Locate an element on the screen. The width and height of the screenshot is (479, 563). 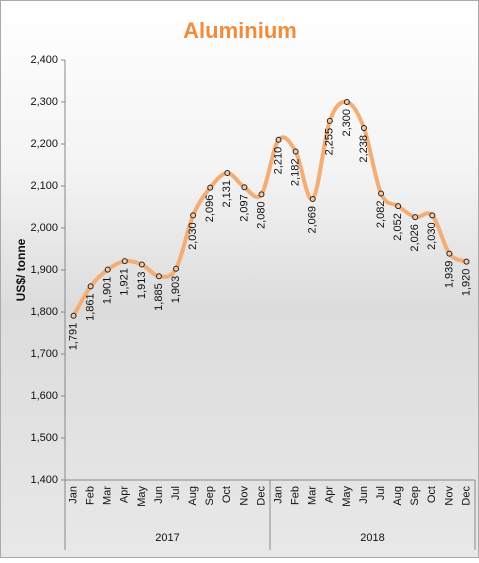
y-tick-label: 2,100 is located at coordinates (44, 186).